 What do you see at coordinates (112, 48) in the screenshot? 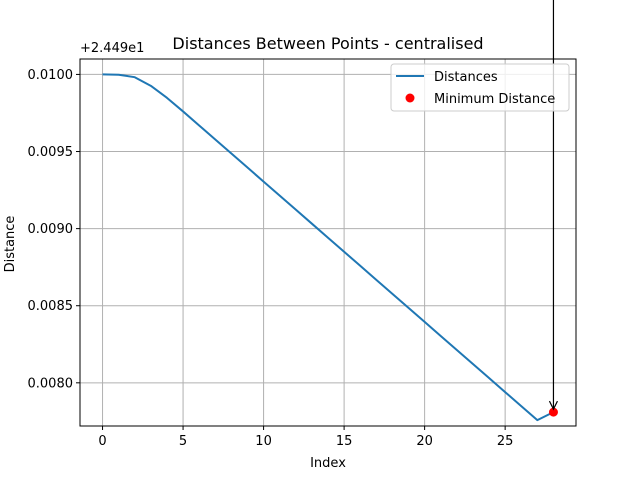
I see `y-axis-offset-label: +2.449e1` at bounding box center [112, 48].